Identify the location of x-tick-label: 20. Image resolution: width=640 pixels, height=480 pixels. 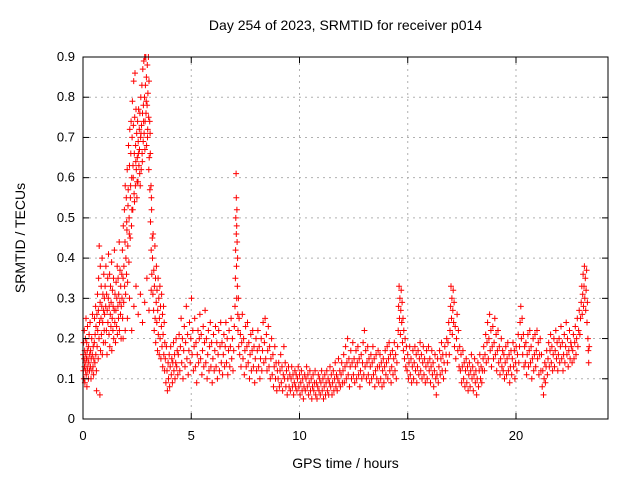
(516, 435).